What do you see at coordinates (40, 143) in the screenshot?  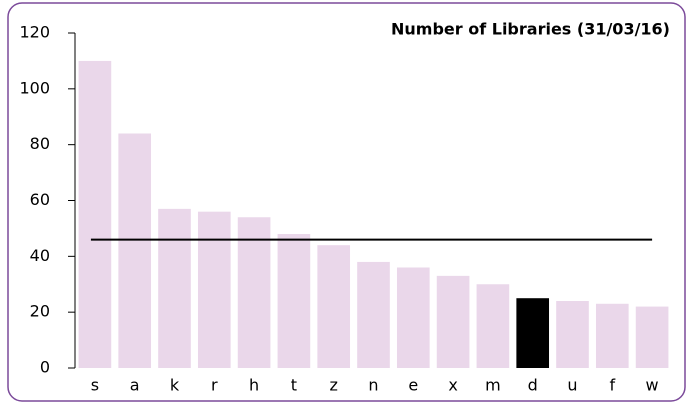 I see `y-tick-label: 80` at bounding box center [40, 143].